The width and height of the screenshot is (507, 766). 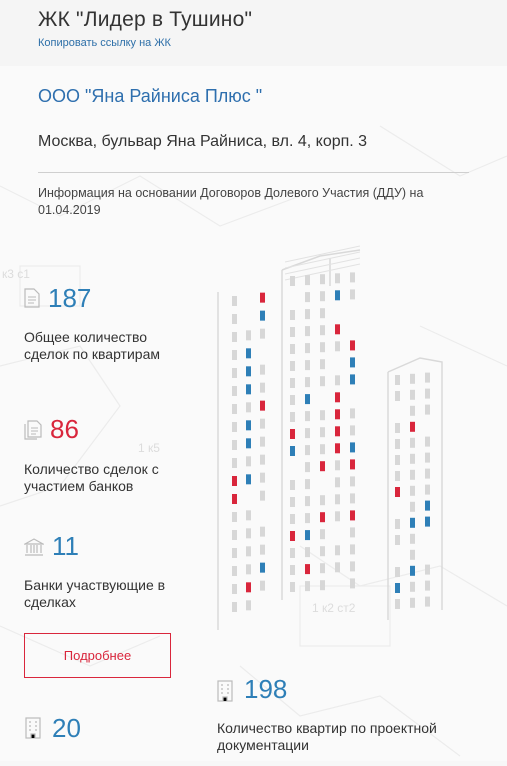 I want to click on copy-link: Копировать ссылку на ЖК, so click(x=104, y=43).